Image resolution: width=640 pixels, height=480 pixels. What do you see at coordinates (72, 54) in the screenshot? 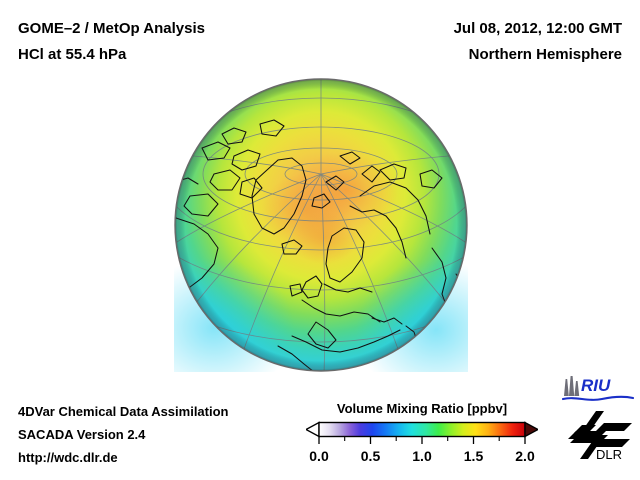
I see `header-title-species-level: HCl at 55.4 hPa` at bounding box center [72, 54].